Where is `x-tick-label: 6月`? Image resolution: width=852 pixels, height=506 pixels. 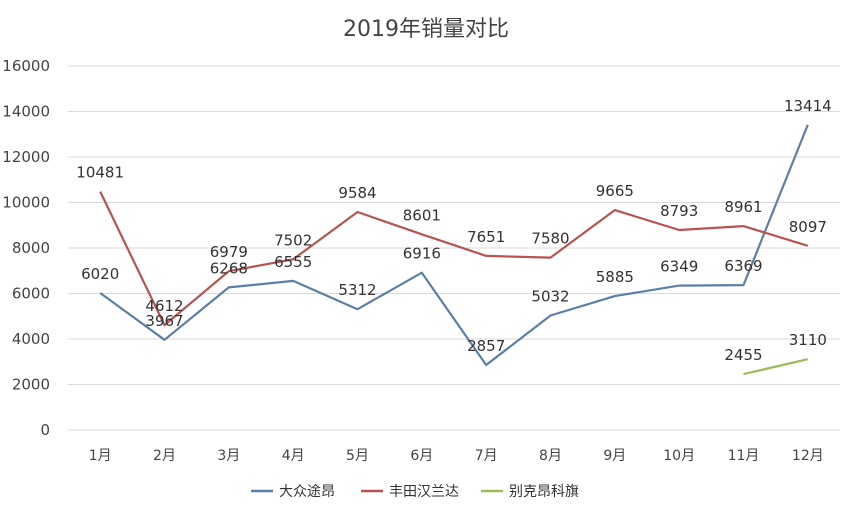 x-tick-label: 6月 is located at coordinates (421, 456).